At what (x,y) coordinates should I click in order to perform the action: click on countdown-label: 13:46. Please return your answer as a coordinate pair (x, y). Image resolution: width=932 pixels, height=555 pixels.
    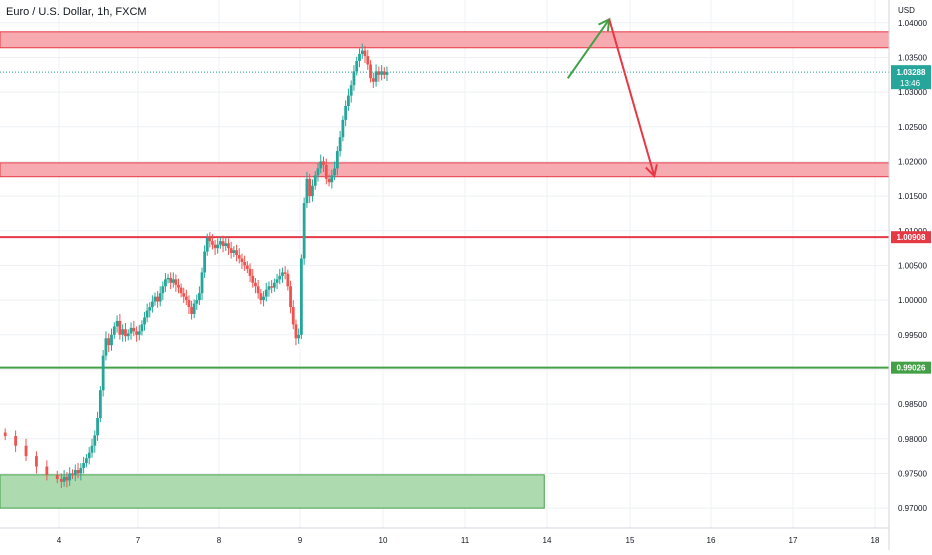
    Looking at the image, I should click on (910, 83).